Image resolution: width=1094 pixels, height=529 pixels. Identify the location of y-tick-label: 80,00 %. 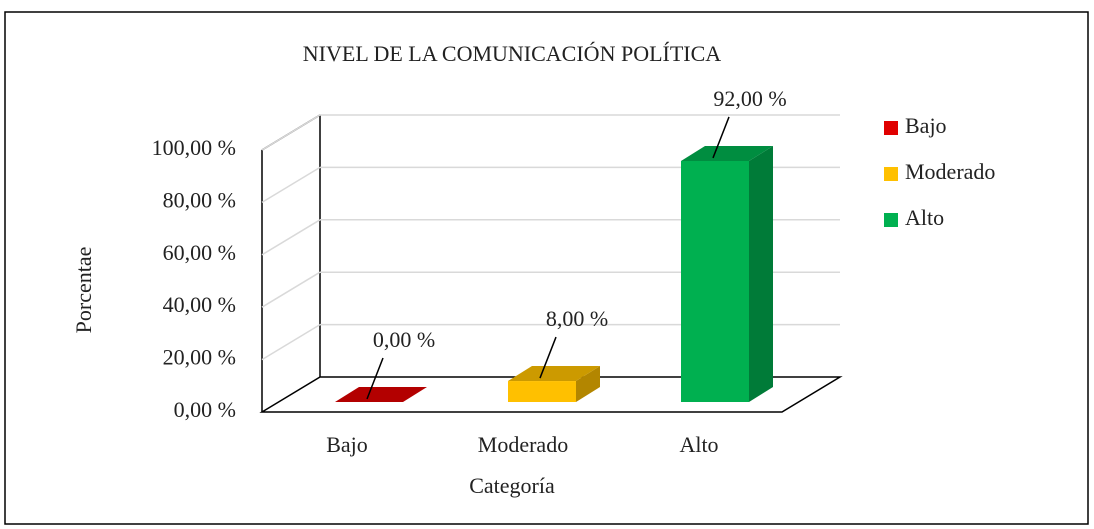
(199, 199).